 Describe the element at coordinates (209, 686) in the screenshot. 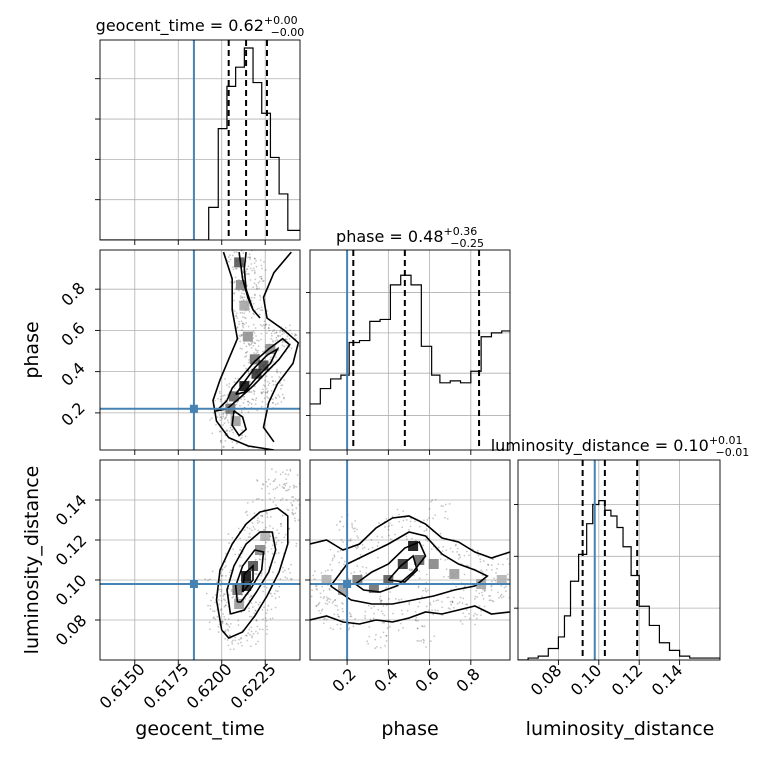

I see `geocent-tick-label: 0.6200` at that location.